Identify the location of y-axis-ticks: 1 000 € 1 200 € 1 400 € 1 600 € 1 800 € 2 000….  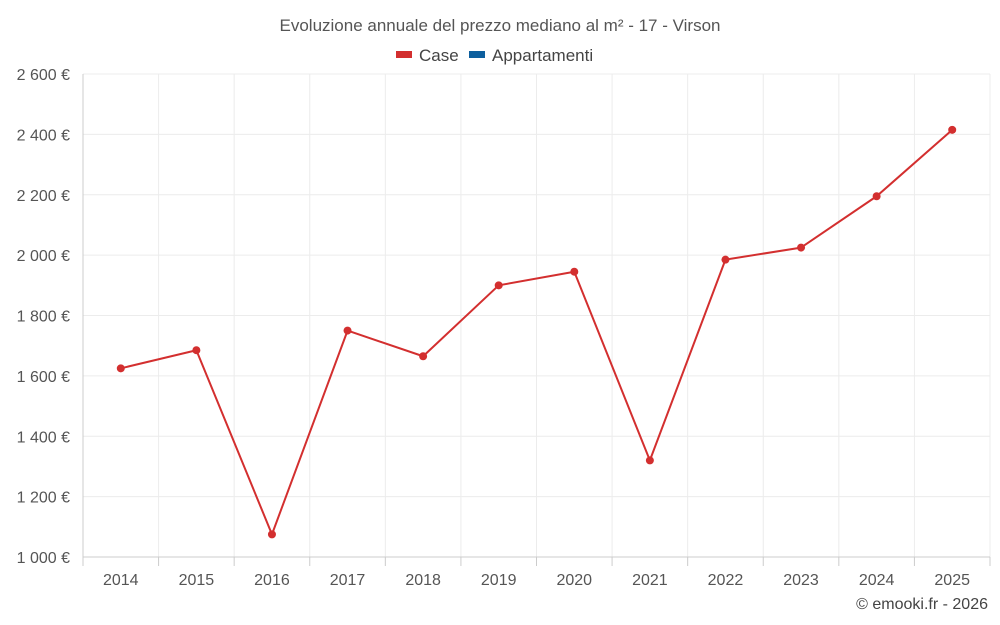
(43, 317).